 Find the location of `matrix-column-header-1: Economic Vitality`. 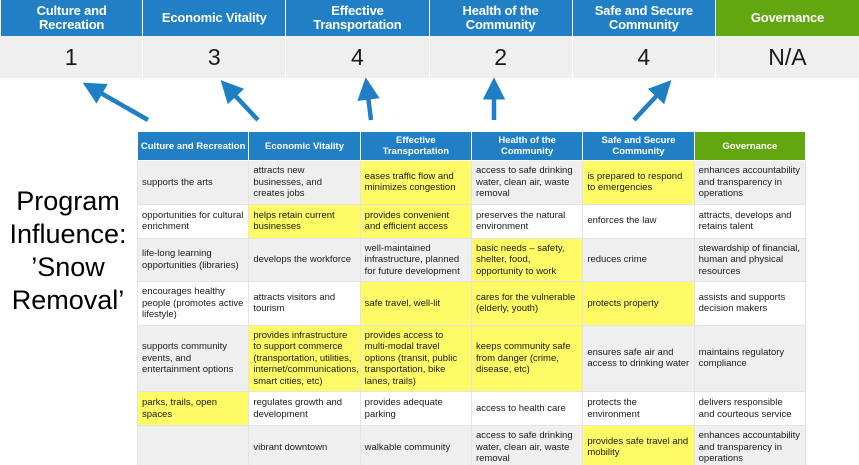

matrix-column-header-1: Economic Vitality is located at coordinates (304, 146).